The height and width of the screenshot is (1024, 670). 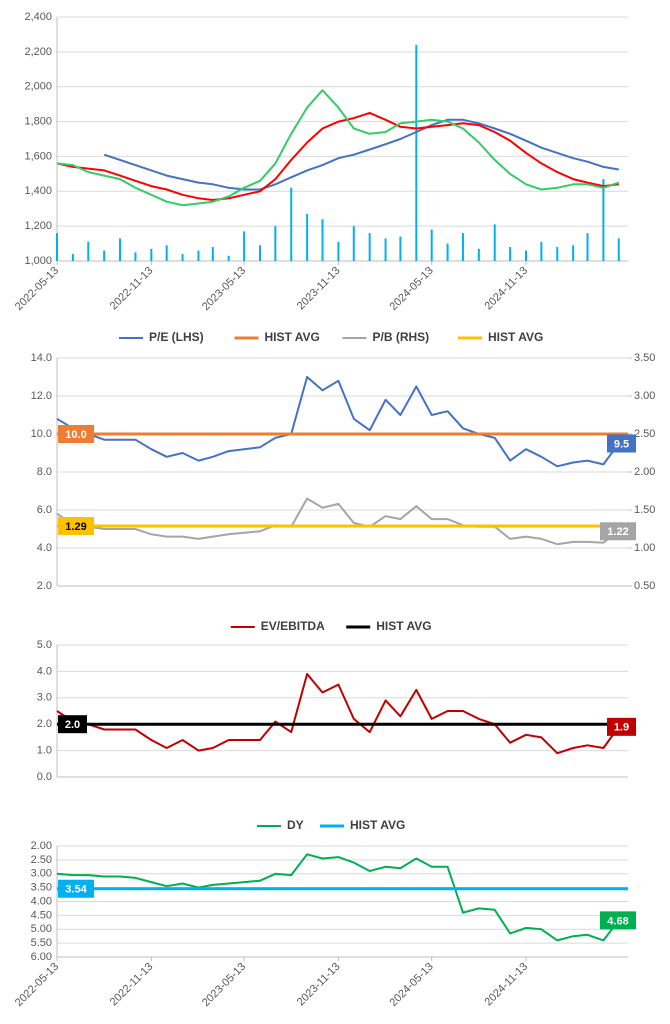 I want to click on y-tick-label: 8.0, so click(x=44, y=472).